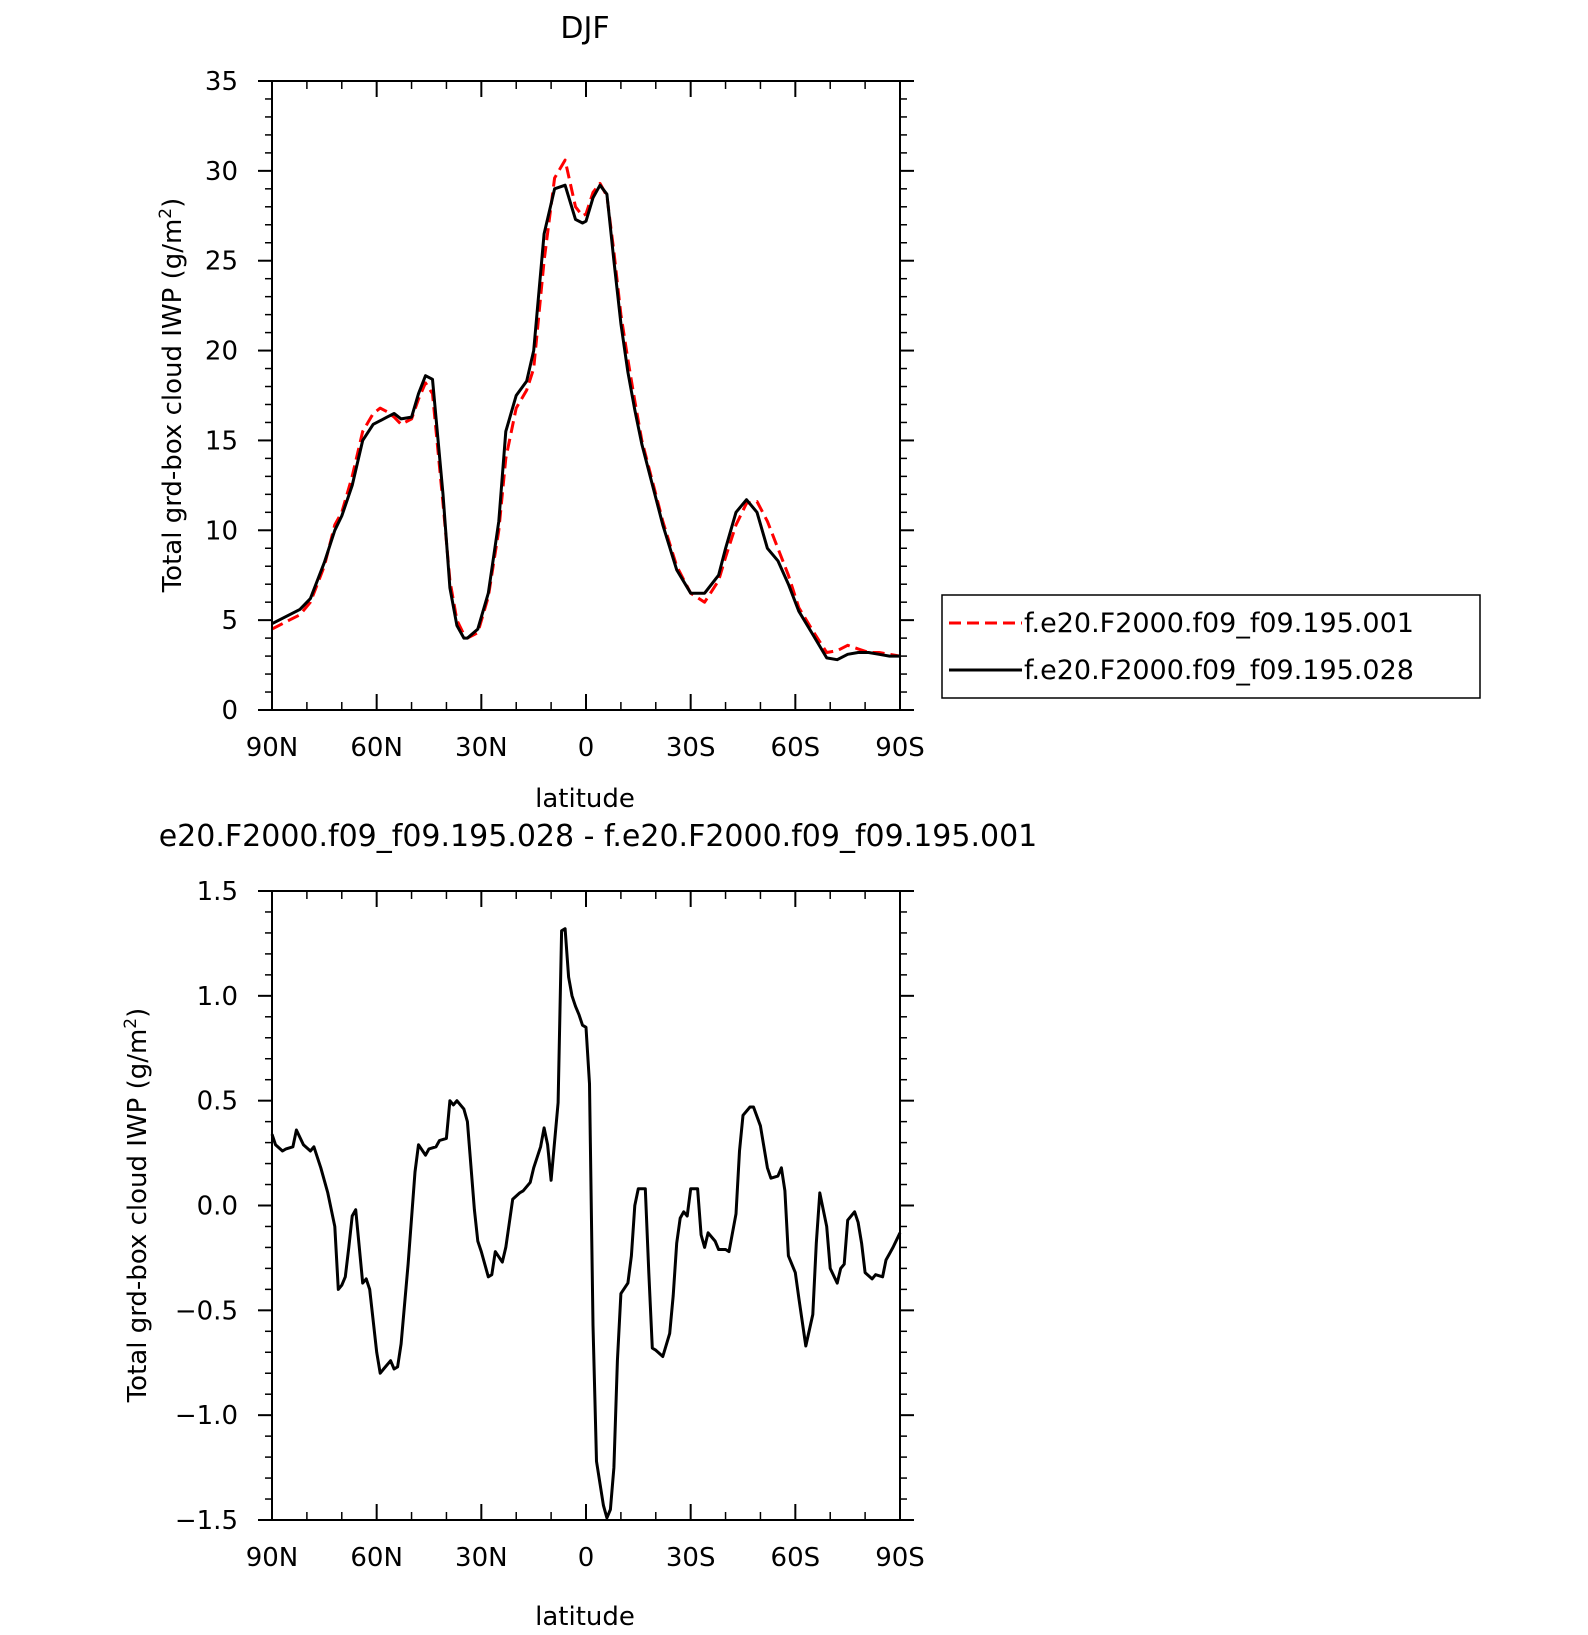 The width and height of the screenshot is (1588, 1635). I want to click on bottom-series-group, so click(586, 1223).